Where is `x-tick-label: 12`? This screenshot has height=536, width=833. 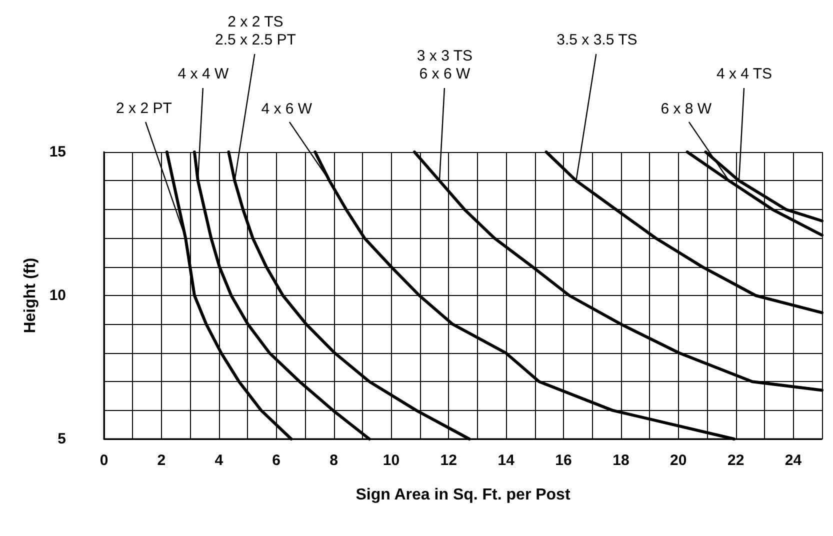
x-tick-label: 12 is located at coordinates (448, 460).